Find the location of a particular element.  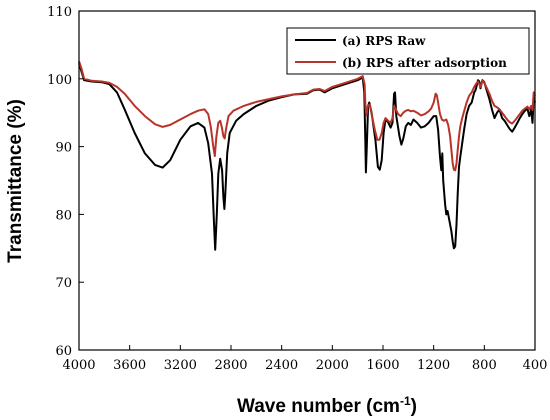

x-tick-label: 1600 is located at coordinates (382, 365).